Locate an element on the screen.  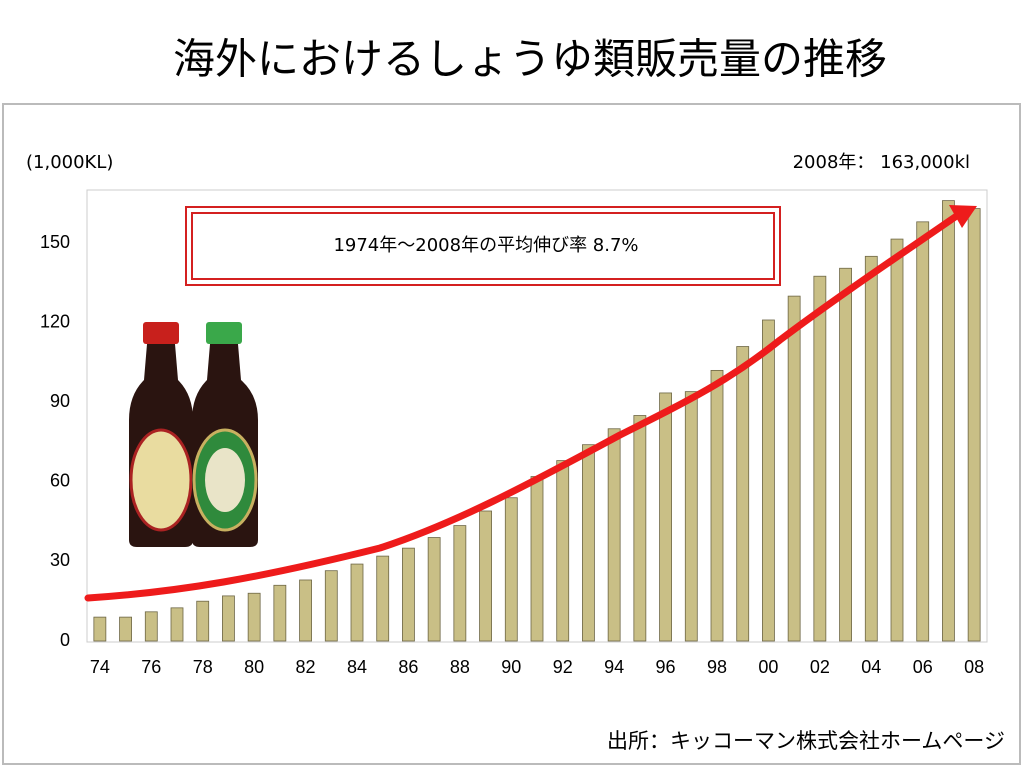
x-tick-label: 74 is located at coordinates (100, 667).